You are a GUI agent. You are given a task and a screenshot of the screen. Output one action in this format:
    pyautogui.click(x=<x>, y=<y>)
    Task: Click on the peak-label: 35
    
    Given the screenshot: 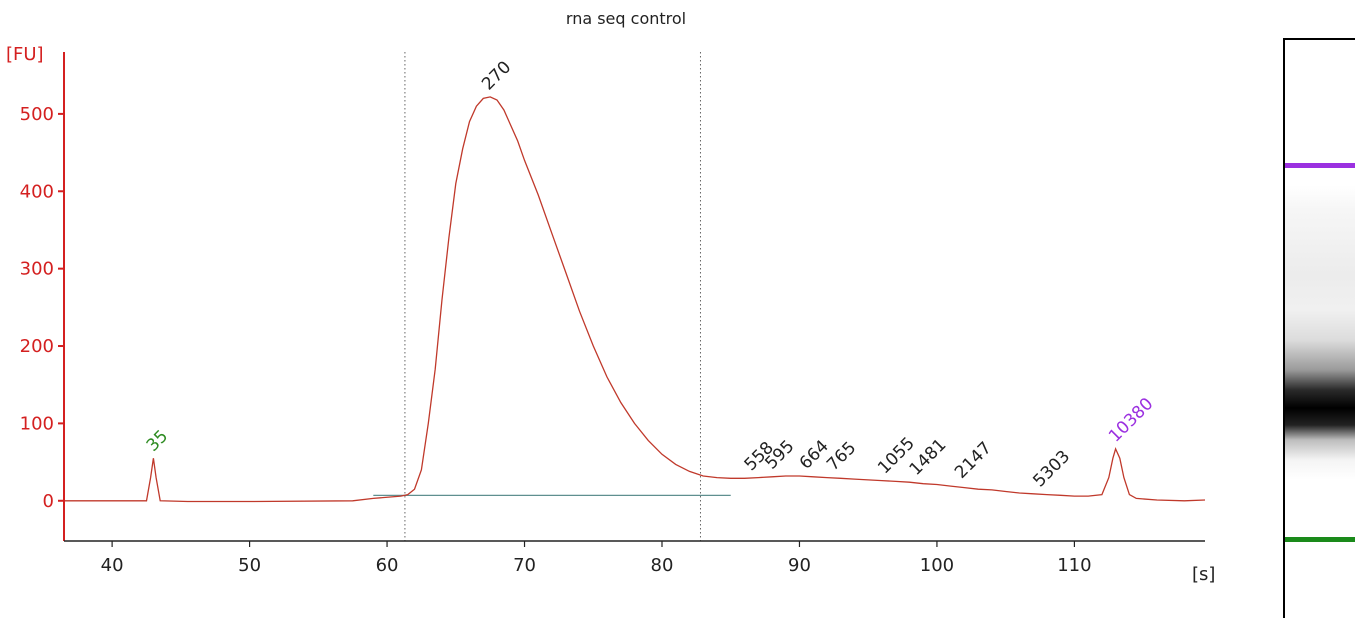 What is the action you would take?
    pyautogui.click(x=157, y=440)
    